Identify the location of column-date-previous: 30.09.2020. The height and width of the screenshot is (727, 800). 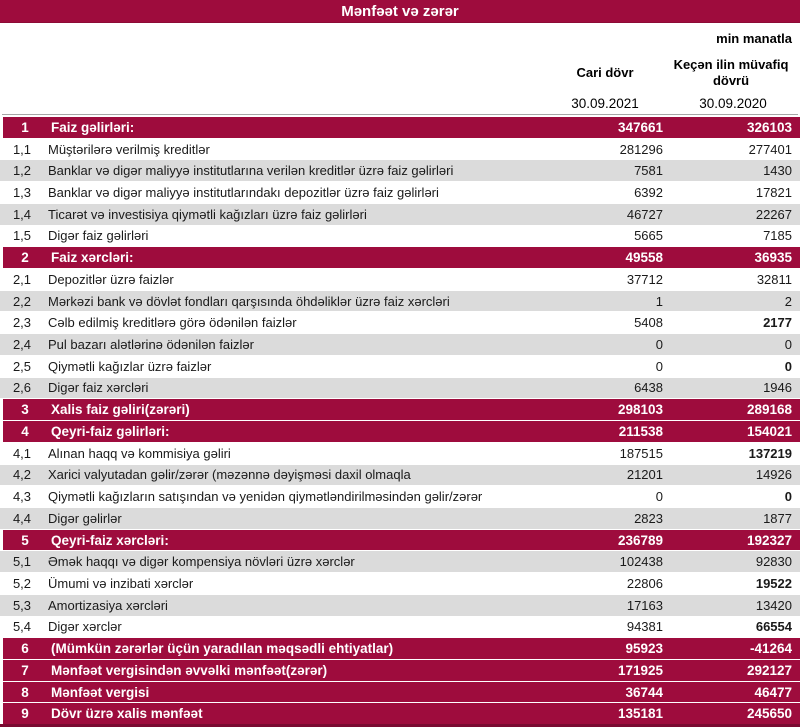
(733, 103).